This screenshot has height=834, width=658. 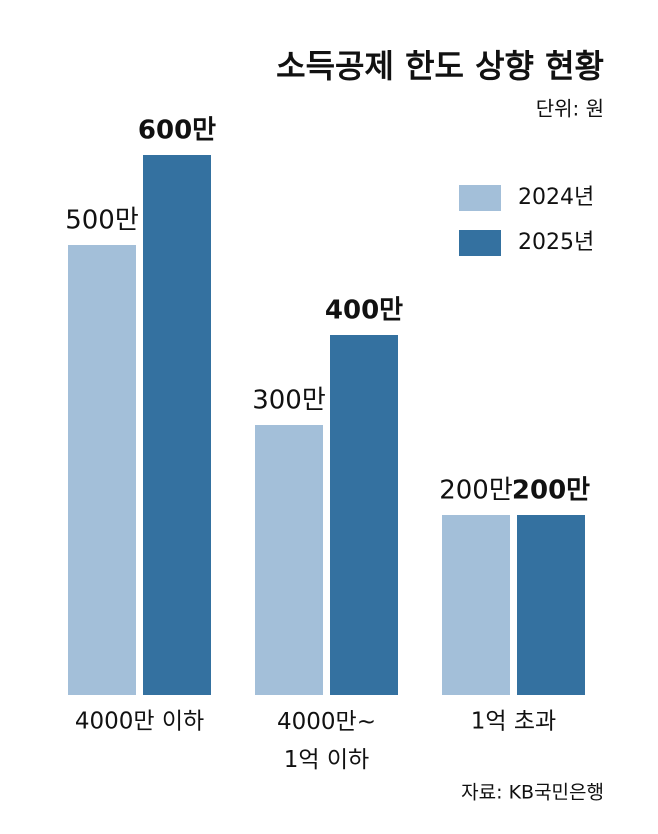 What do you see at coordinates (440, 66) in the screenshot?
I see `chart-title: 소득공제 한도 상향 현황` at bounding box center [440, 66].